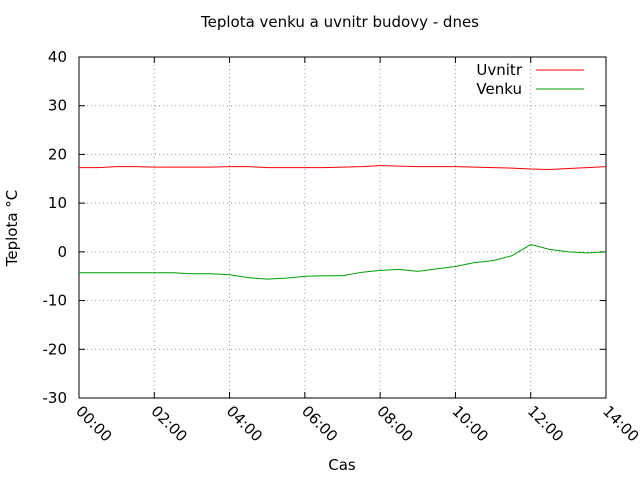 The height and width of the screenshot is (480, 640). Describe the element at coordinates (55, 398) in the screenshot. I see `y-tick-label: -30` at that location.